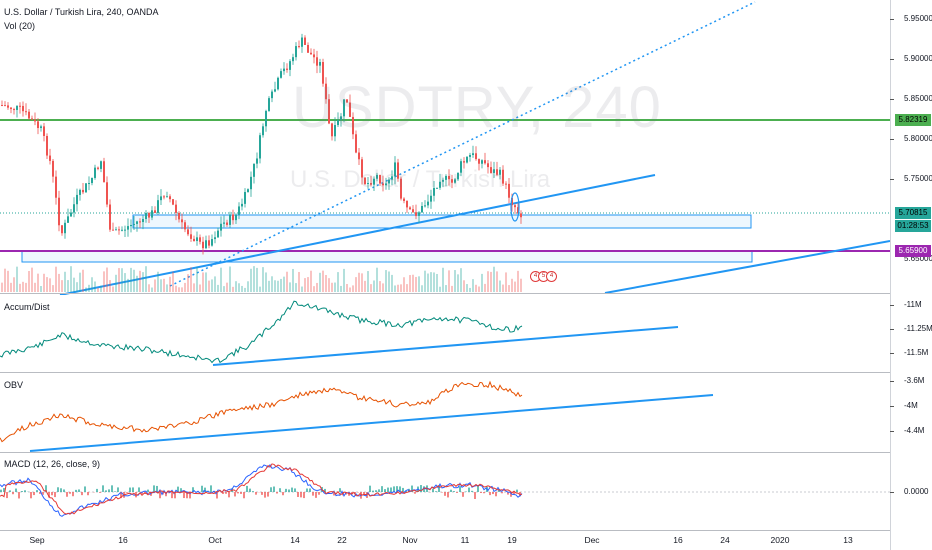 The width and height of the screenshot is (932, 550). Describe the element at coordinates (911, 275) in the screenshot. I see `price-axis` at that location.